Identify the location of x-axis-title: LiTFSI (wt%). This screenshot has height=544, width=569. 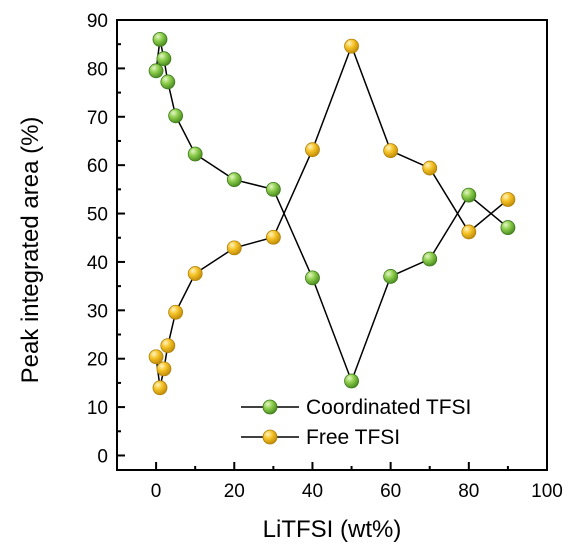
(332, 529).